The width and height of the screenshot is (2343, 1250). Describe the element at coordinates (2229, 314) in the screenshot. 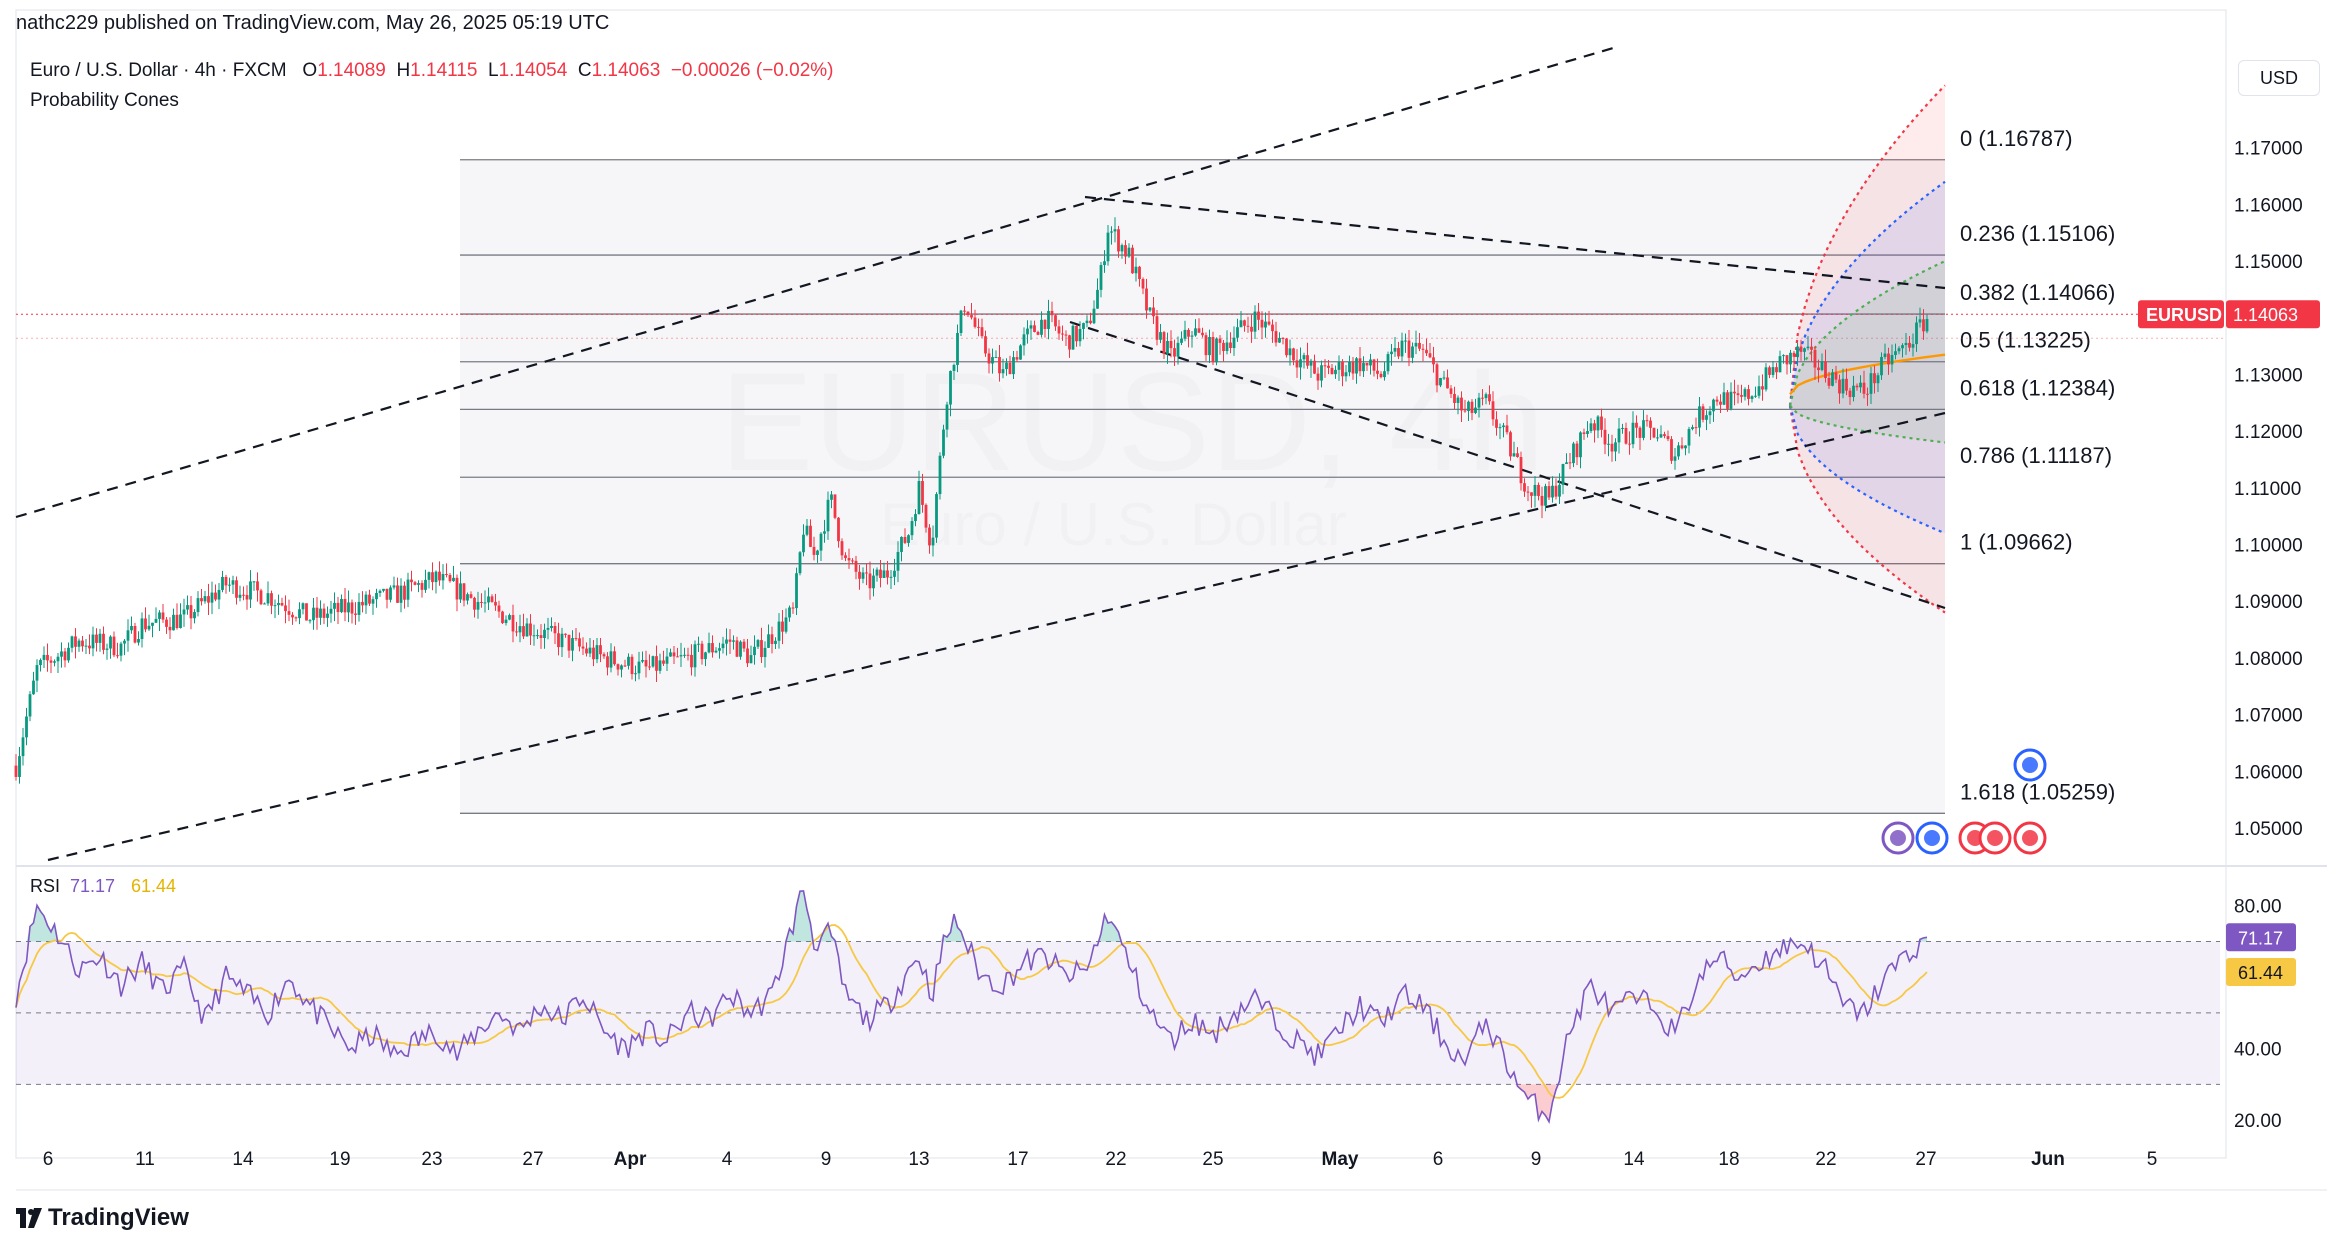

I see `last-price-tag: EURUSD 1.14063` at that location.